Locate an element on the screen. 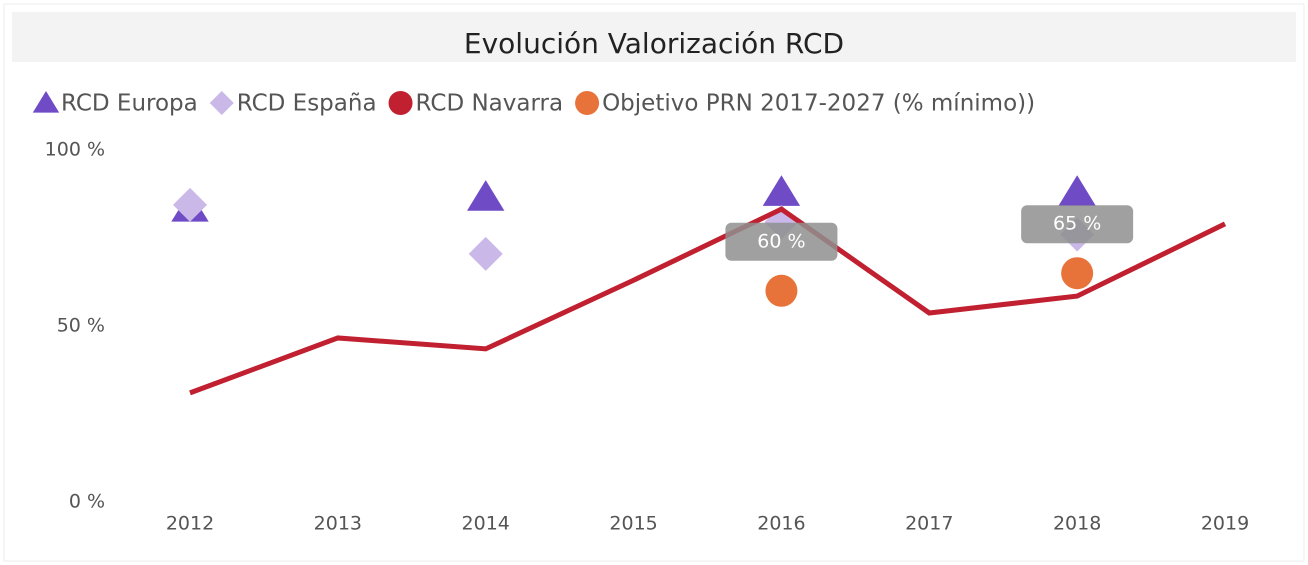 This screenshot has width=1308, height=565. chart-title: Evolución Valorización RCD is located at coordinates (654, 43).